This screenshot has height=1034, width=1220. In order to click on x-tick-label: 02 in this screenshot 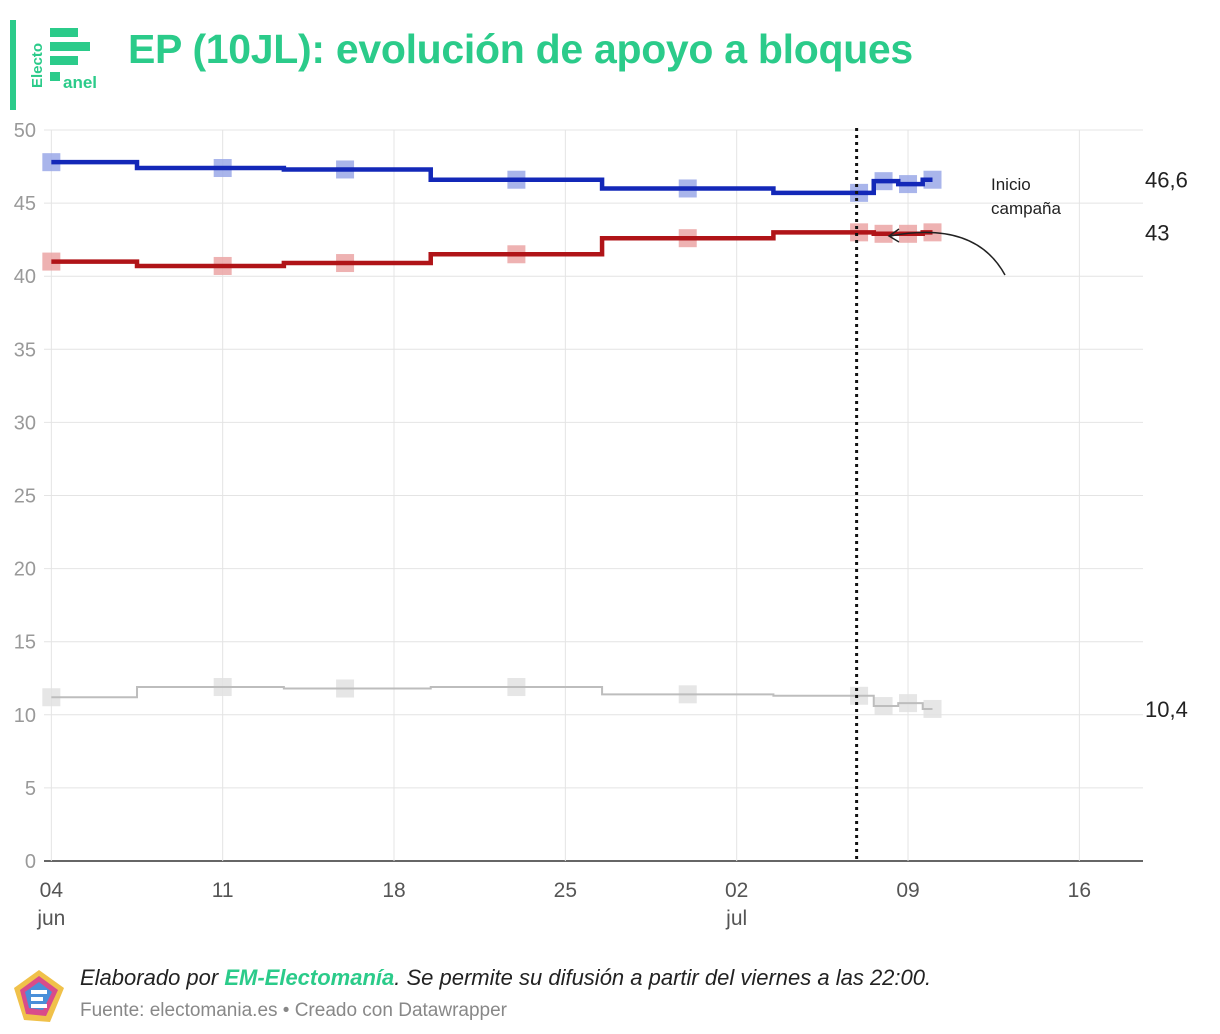, I will do `click(736, 890)`.